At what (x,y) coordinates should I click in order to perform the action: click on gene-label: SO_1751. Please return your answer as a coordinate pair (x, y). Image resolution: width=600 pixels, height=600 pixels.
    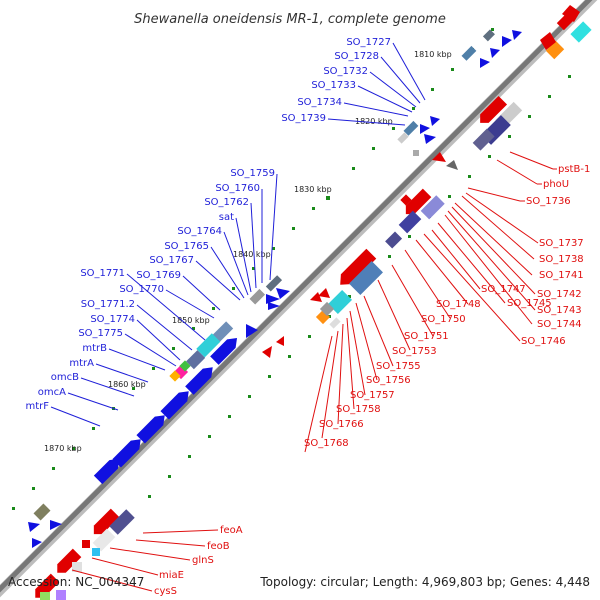
    Looking at the image, I should click on (426, 336).